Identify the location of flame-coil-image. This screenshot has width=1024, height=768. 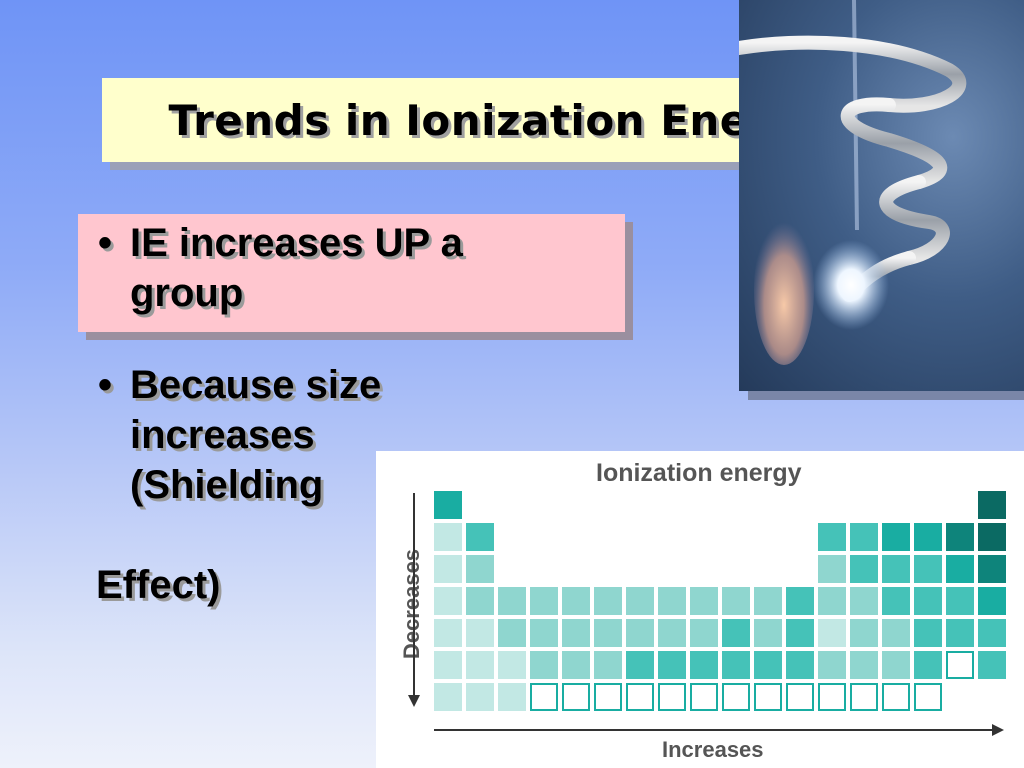
(853, 182).